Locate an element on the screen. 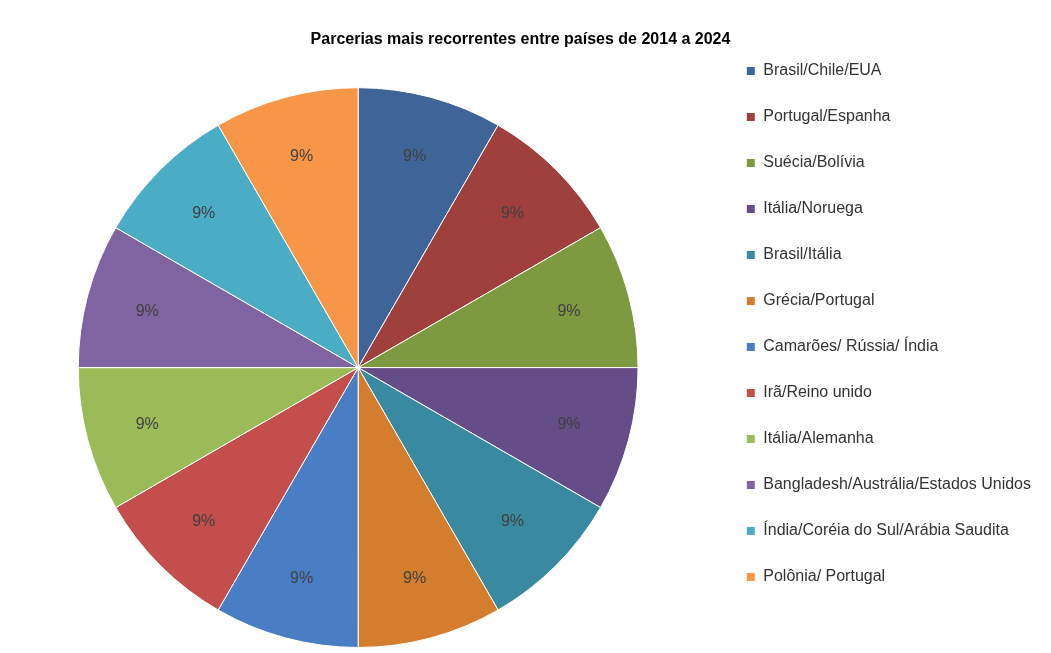  legend-label: Índia/Coréia do Sul/Arábia Saudita is located at coordinates (886, 529).